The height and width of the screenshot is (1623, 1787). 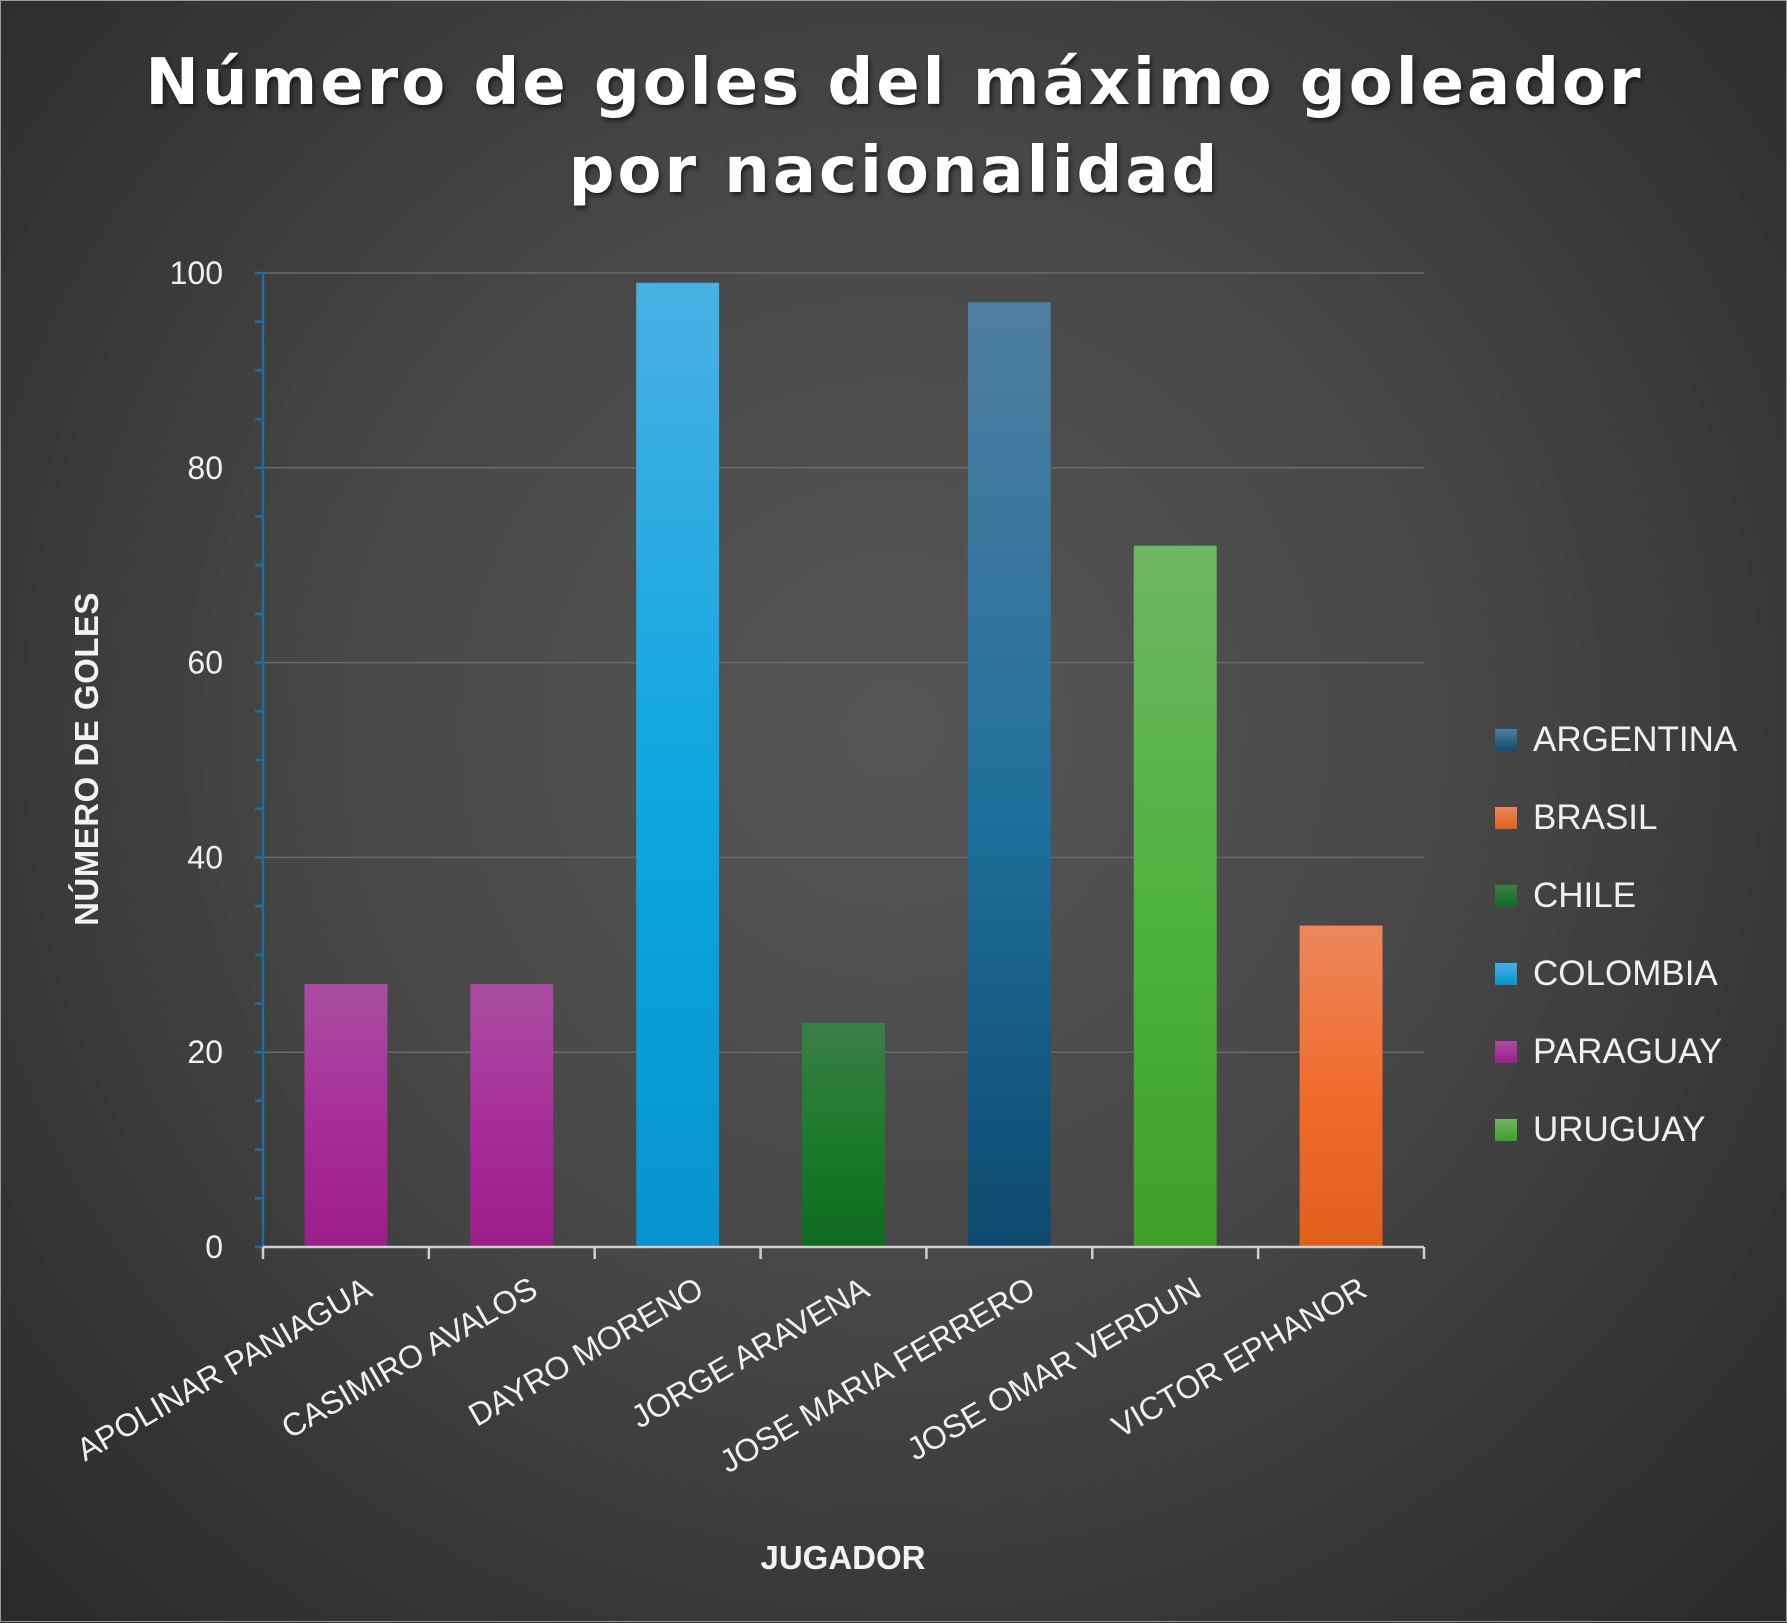 I want to click on x-axis-title: JUGADOR, so click(x=843, y=1557).